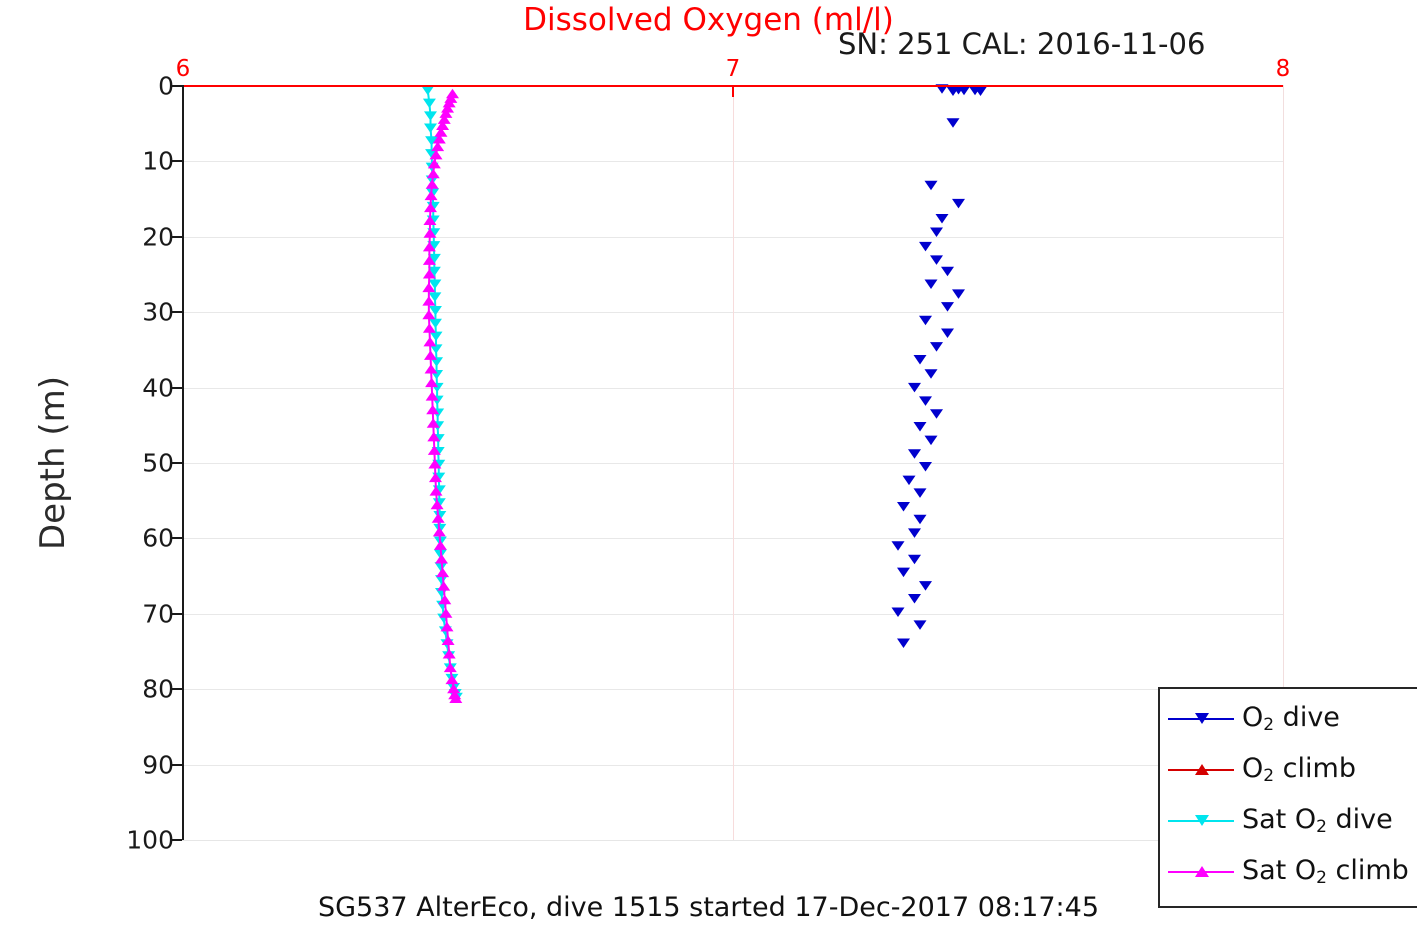  I want to click on y-axis-tick-label: 90, so click(158, 765).